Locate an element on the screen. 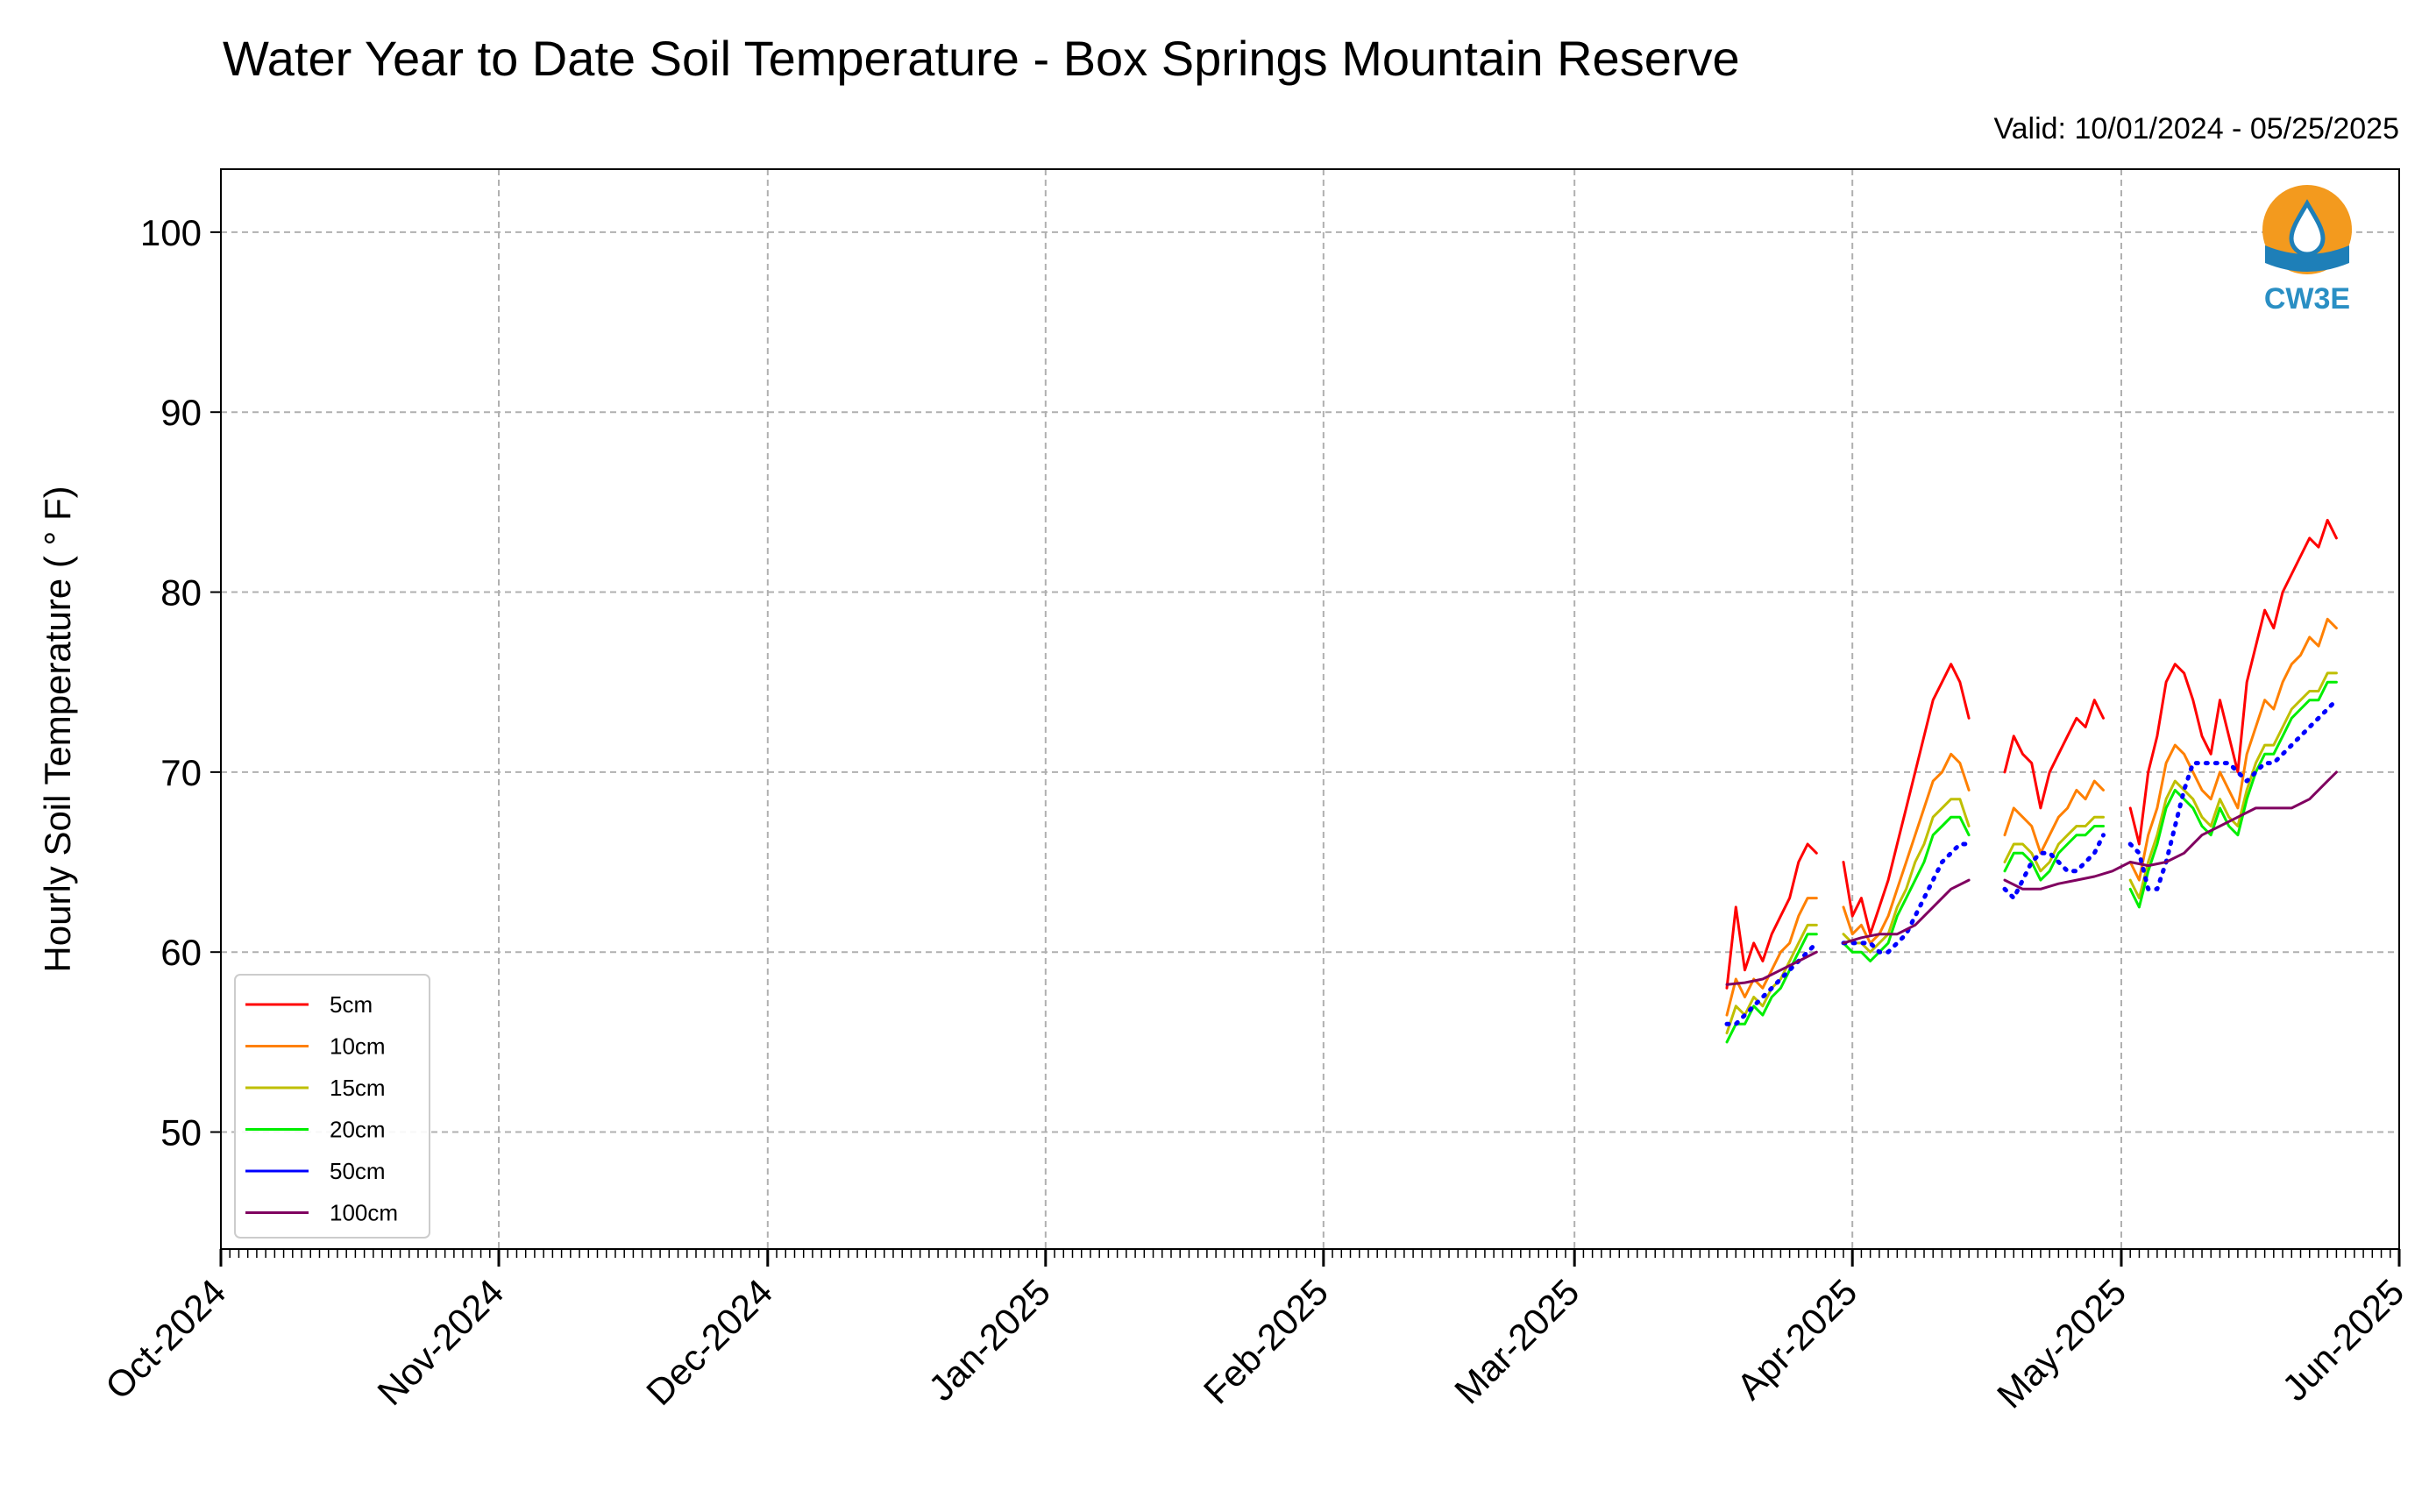 The height and width of the screenshot is (1512, 2429). x-tick-label: Dec-2024 is located at coordinates (709, 1342).